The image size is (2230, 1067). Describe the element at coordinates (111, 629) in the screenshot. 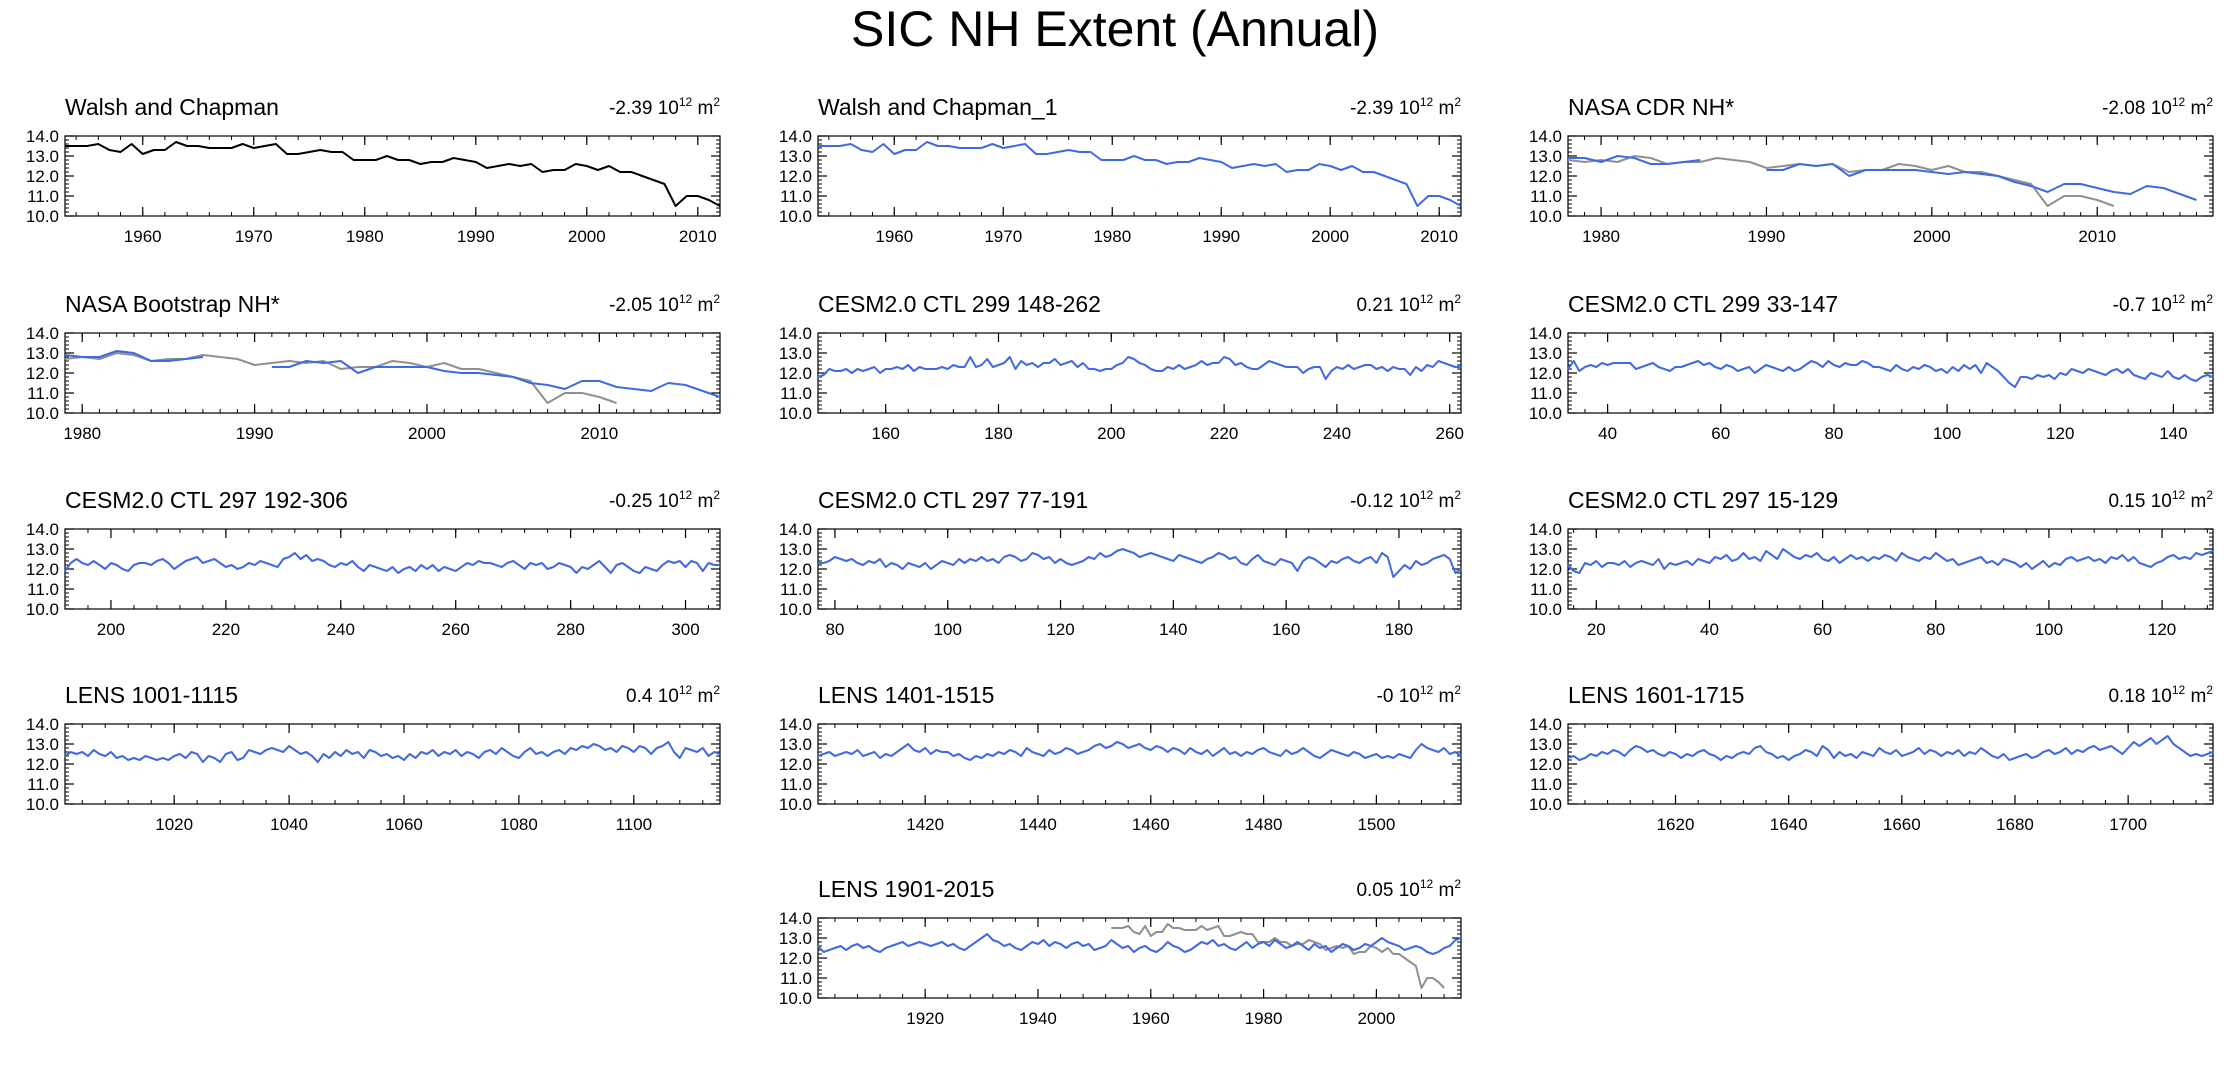

I see `x-tick-label: 200` at that location.